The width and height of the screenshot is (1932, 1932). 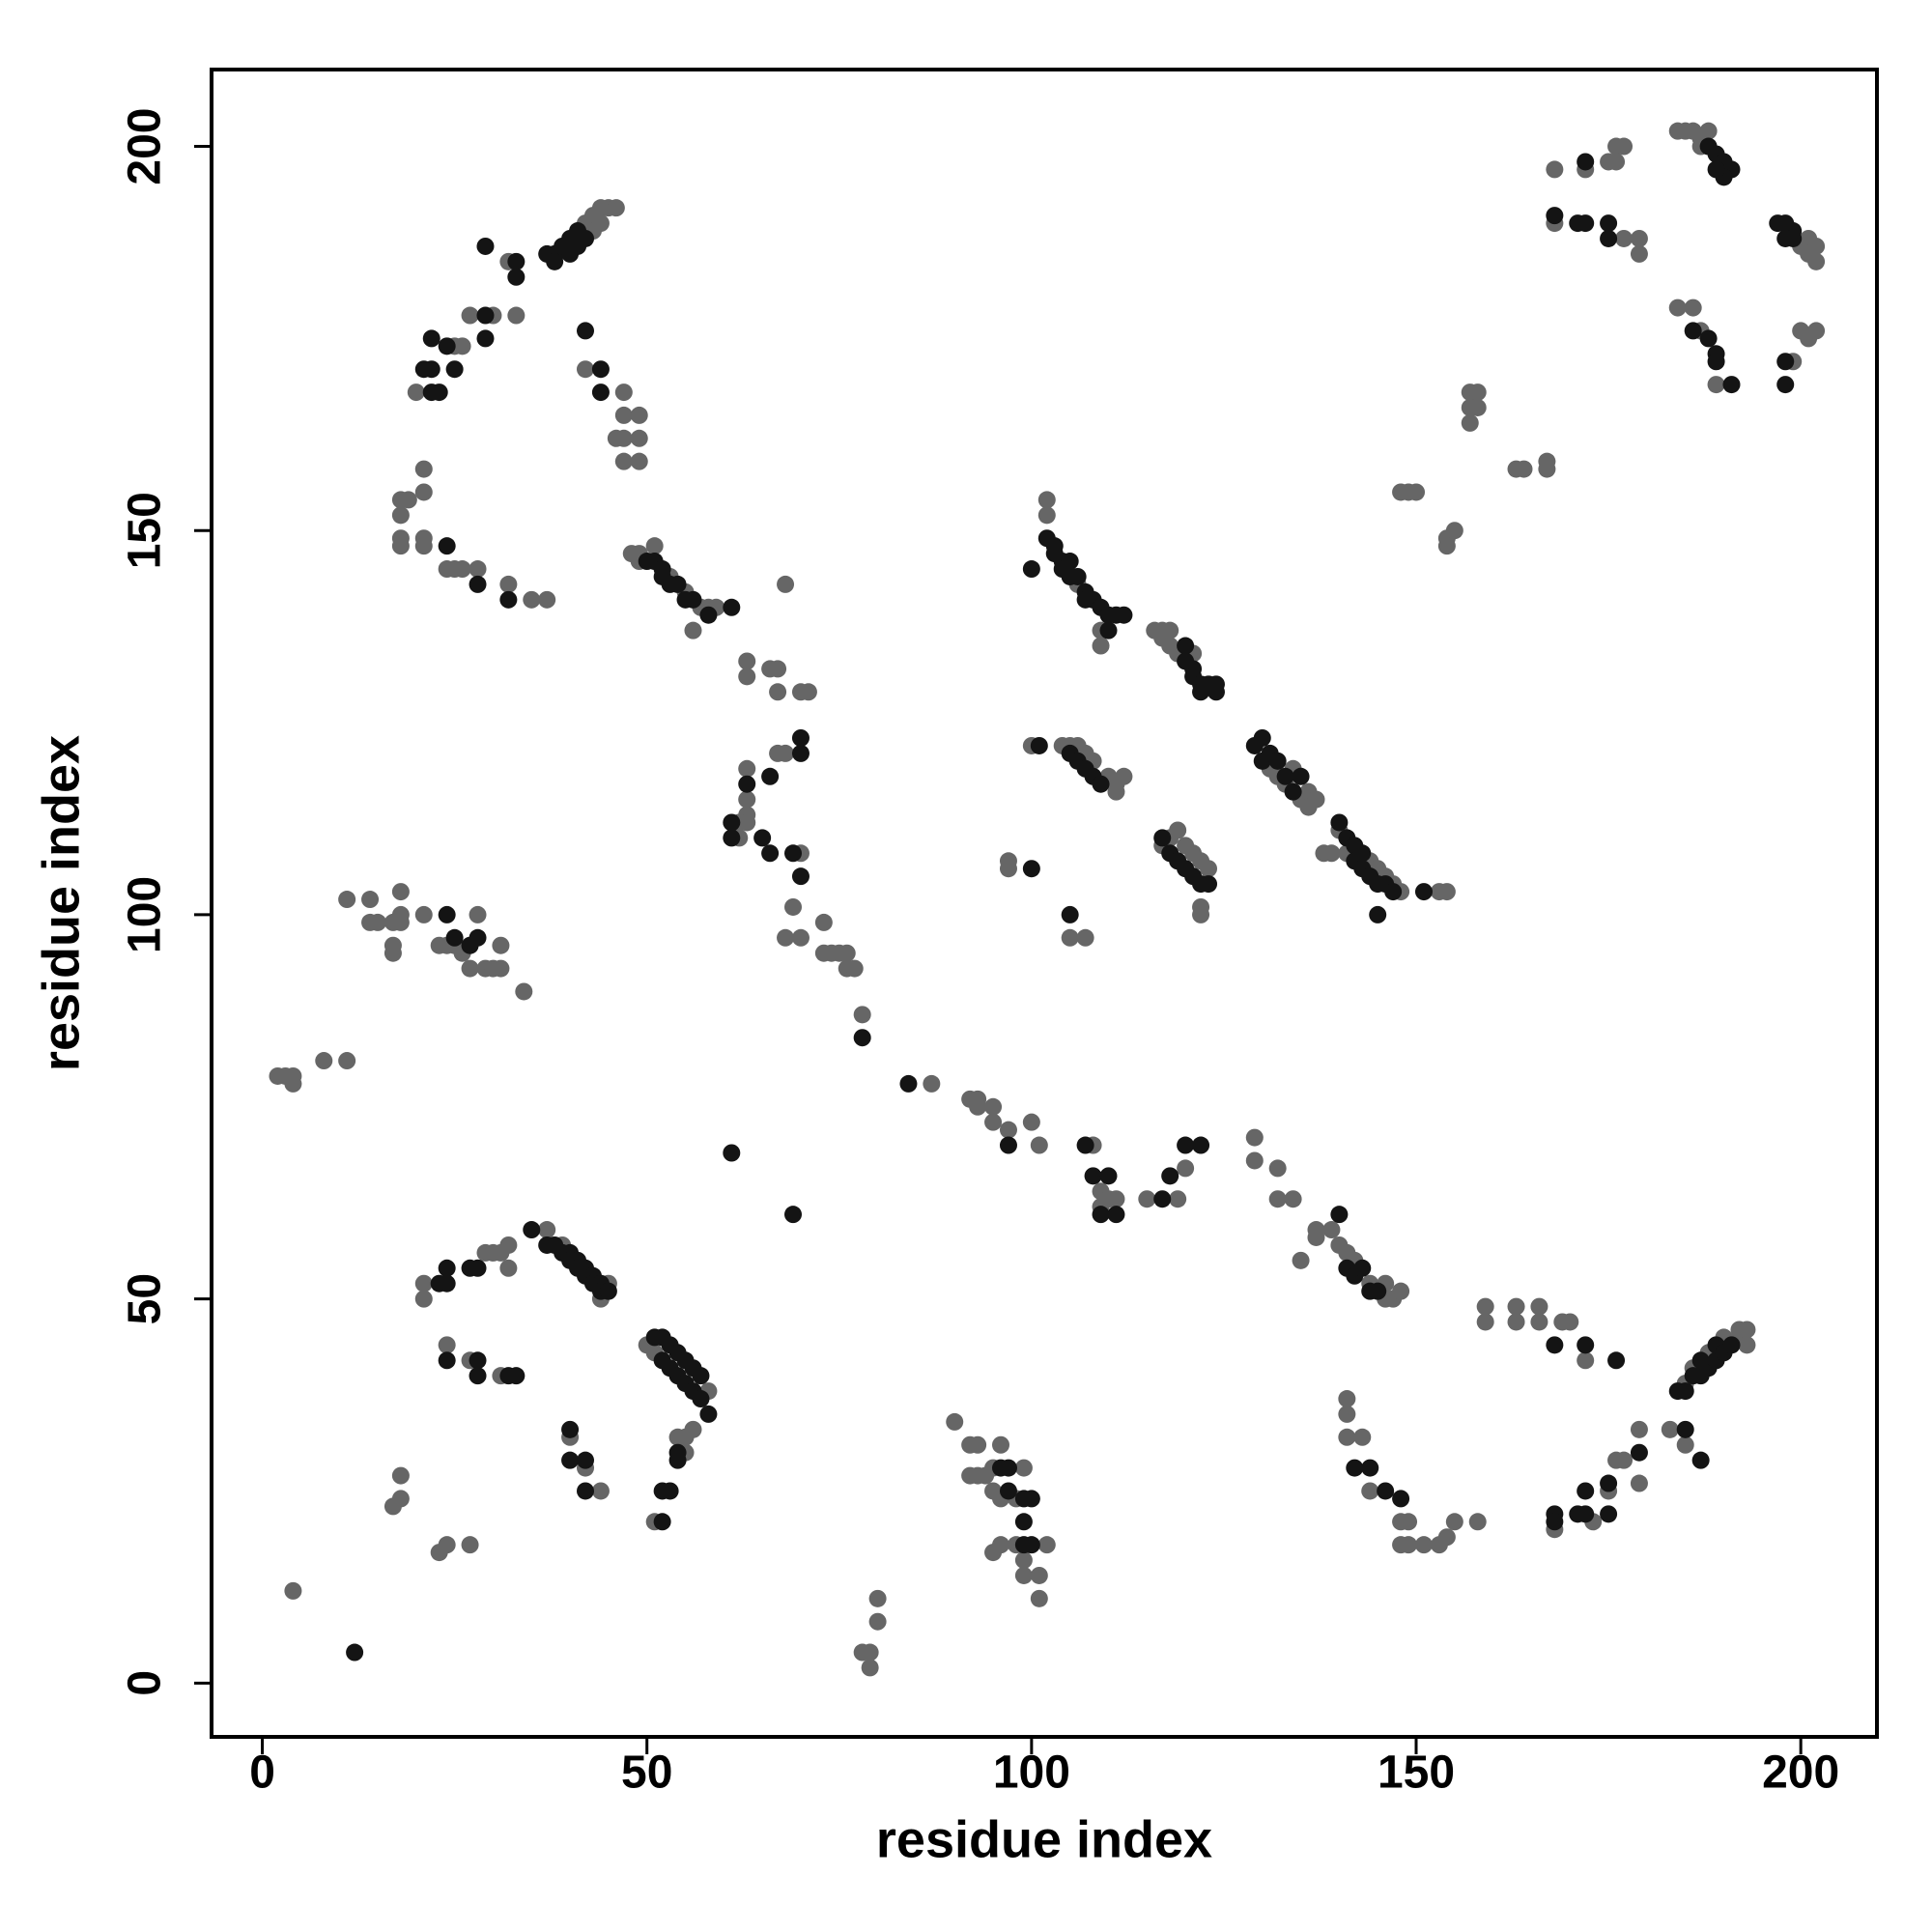 I want to click on y-axis-title: residue index, so click(x=61, y=903).